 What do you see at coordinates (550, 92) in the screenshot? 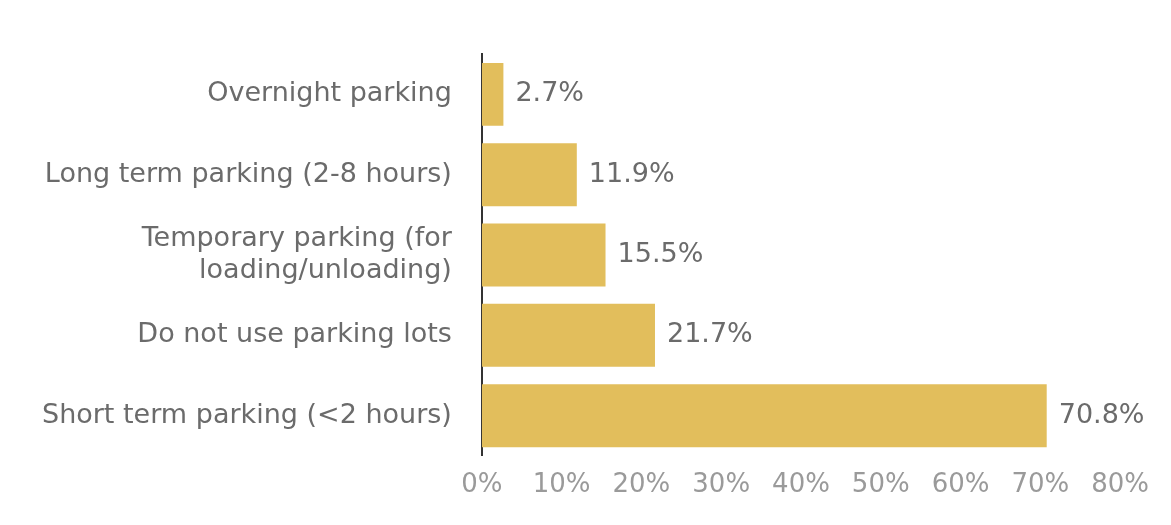
I see `data-label: 2.7%` at bounding box center [550, 92].